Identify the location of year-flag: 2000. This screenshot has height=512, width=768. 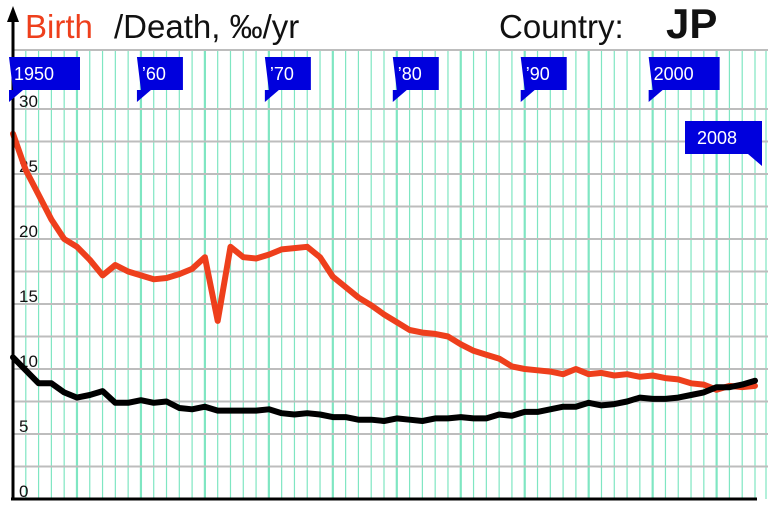
(684, 79).